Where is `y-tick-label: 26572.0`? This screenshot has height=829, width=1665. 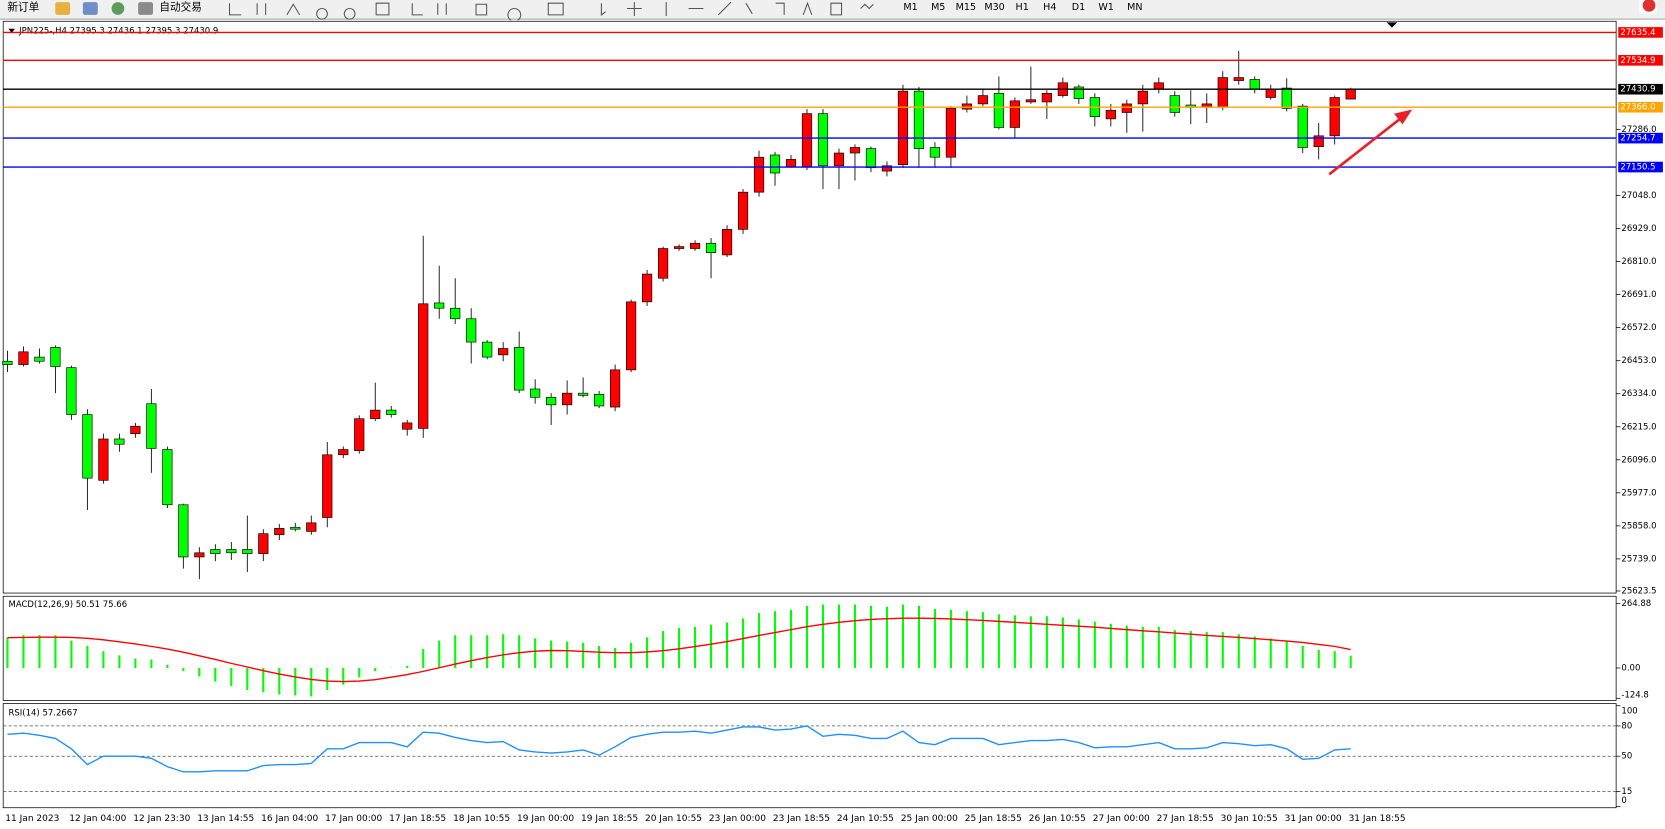
y-tick-label: 26572.0 is located at coordinates (1638, 328).